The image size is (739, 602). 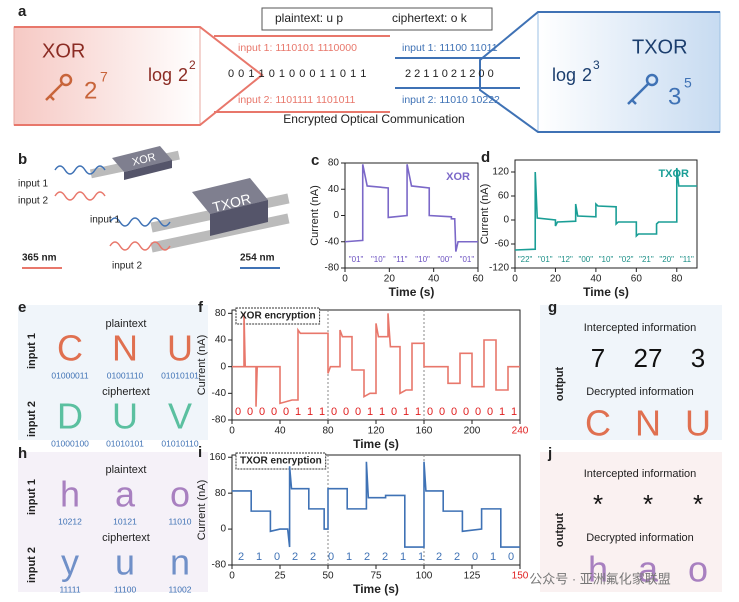 I want to click on annotation: "00", so click(x=585, y=259).